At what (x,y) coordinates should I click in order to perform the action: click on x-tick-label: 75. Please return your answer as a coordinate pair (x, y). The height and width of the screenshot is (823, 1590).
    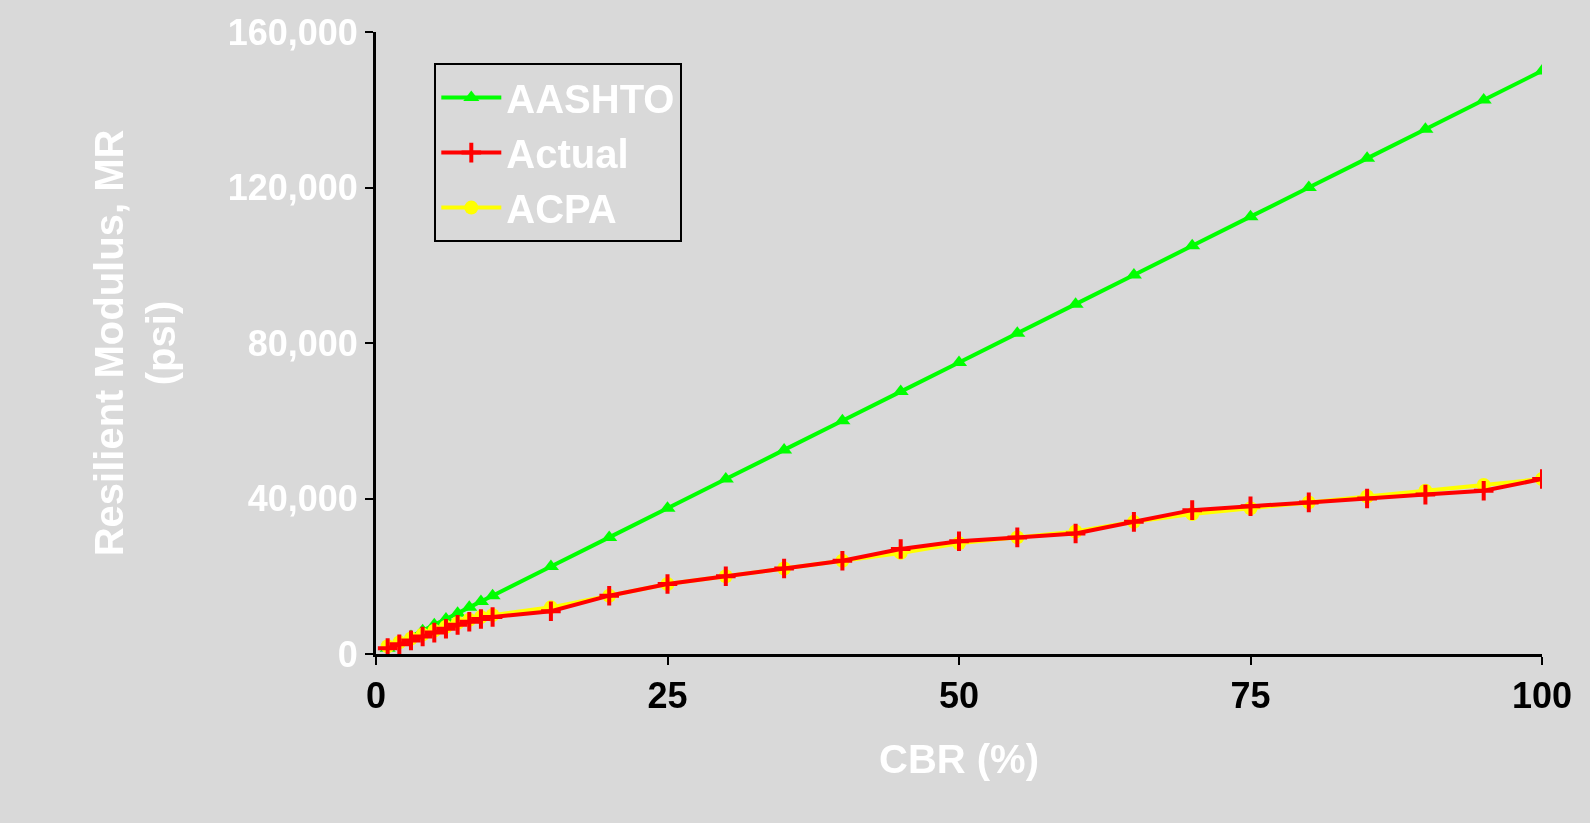
    Looking at the image, I should click on (1250, 696).